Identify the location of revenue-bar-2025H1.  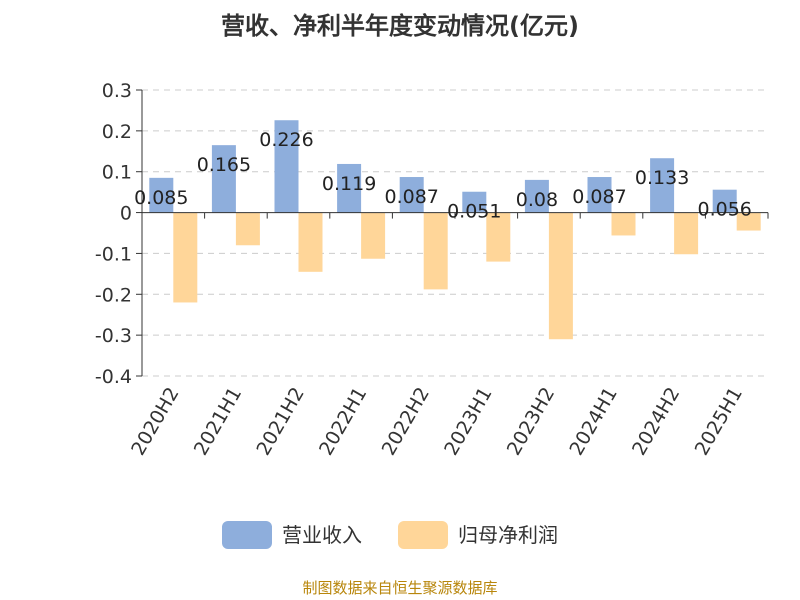
(724, 201).